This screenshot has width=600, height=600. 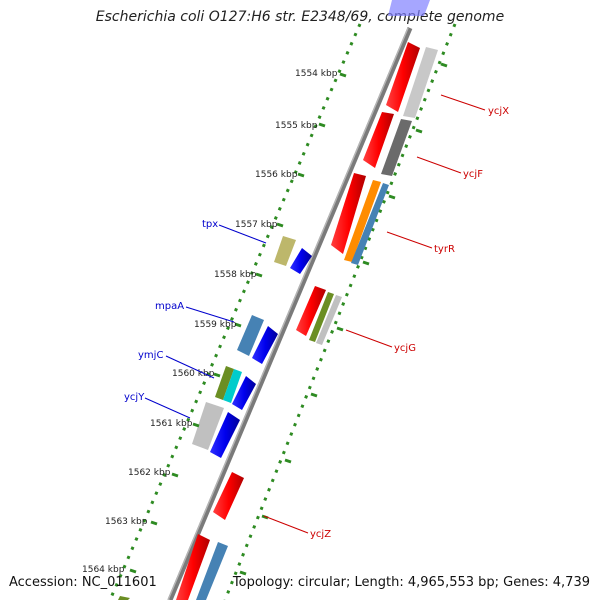 I want to click on feature-ycjY, so click(x=208, y=426).